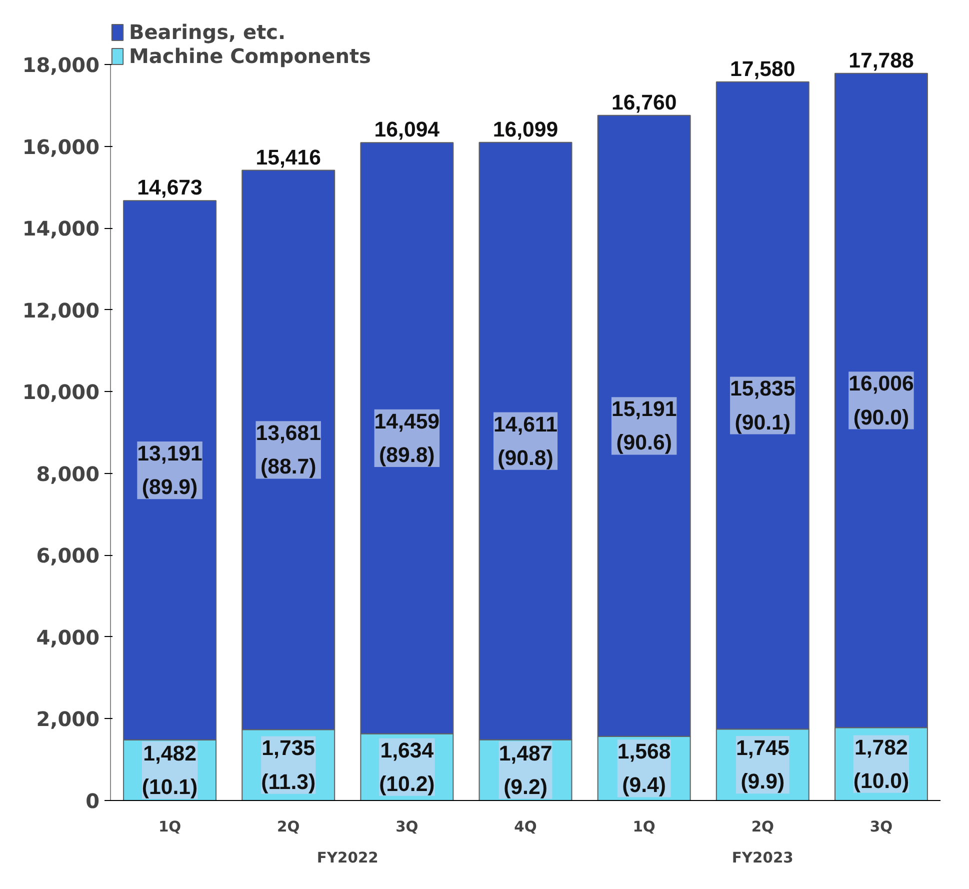  Describe the element at coordinates (68, 719) in the screenshot. I see `y-tick-label: 2,000` at that location.